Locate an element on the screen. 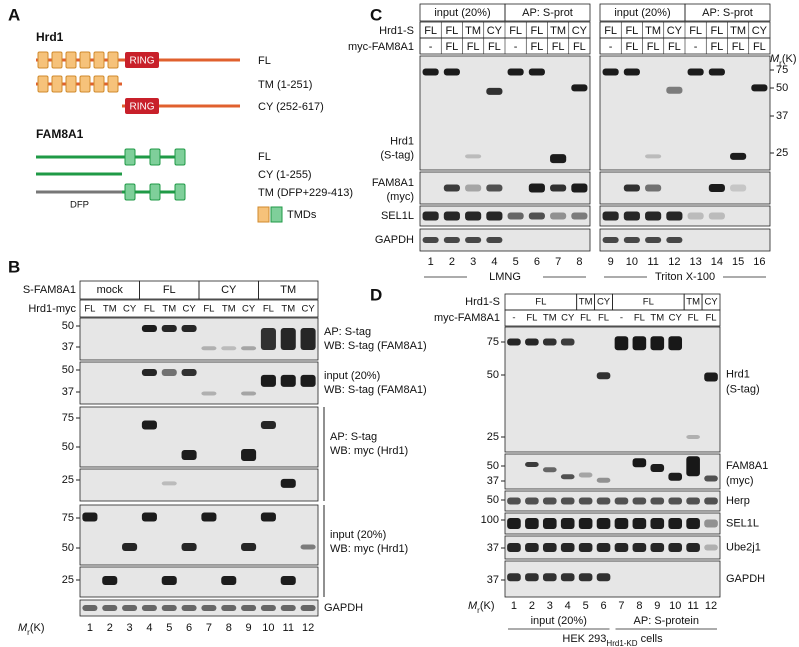  lane-number: 7 is located at coordinates (209, 628).